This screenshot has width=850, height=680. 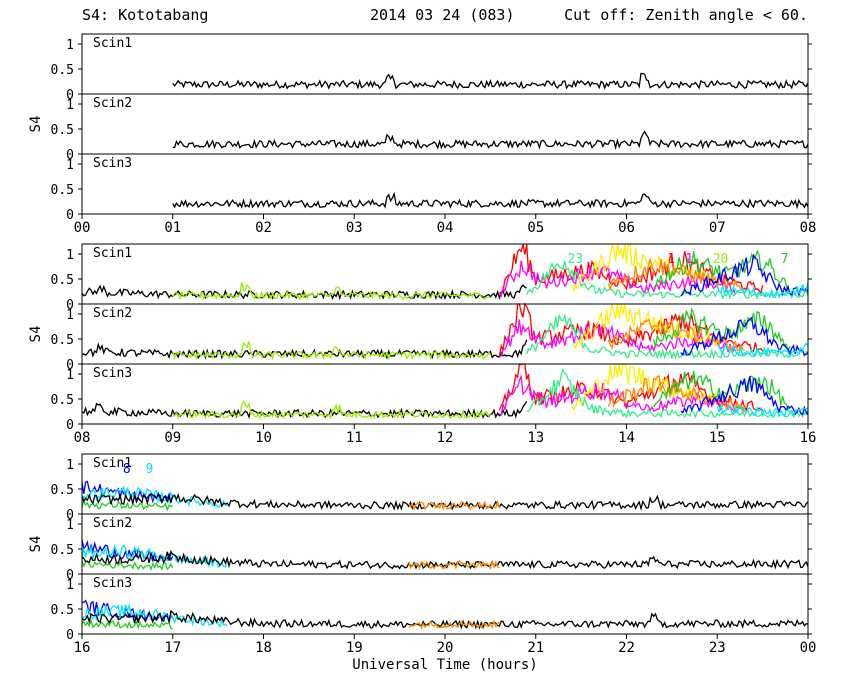 What do you see at coordinates (535, 648) in the screenshot?
I see `x-tick-label: 21` at bounding box center [535, 648].